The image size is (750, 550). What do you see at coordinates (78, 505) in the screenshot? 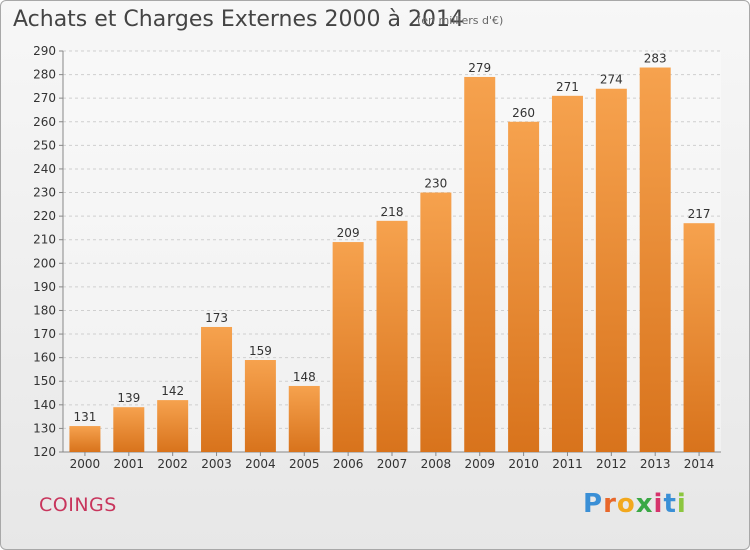
I see `commune-name: COINGS` at bounding box center [78, 505].